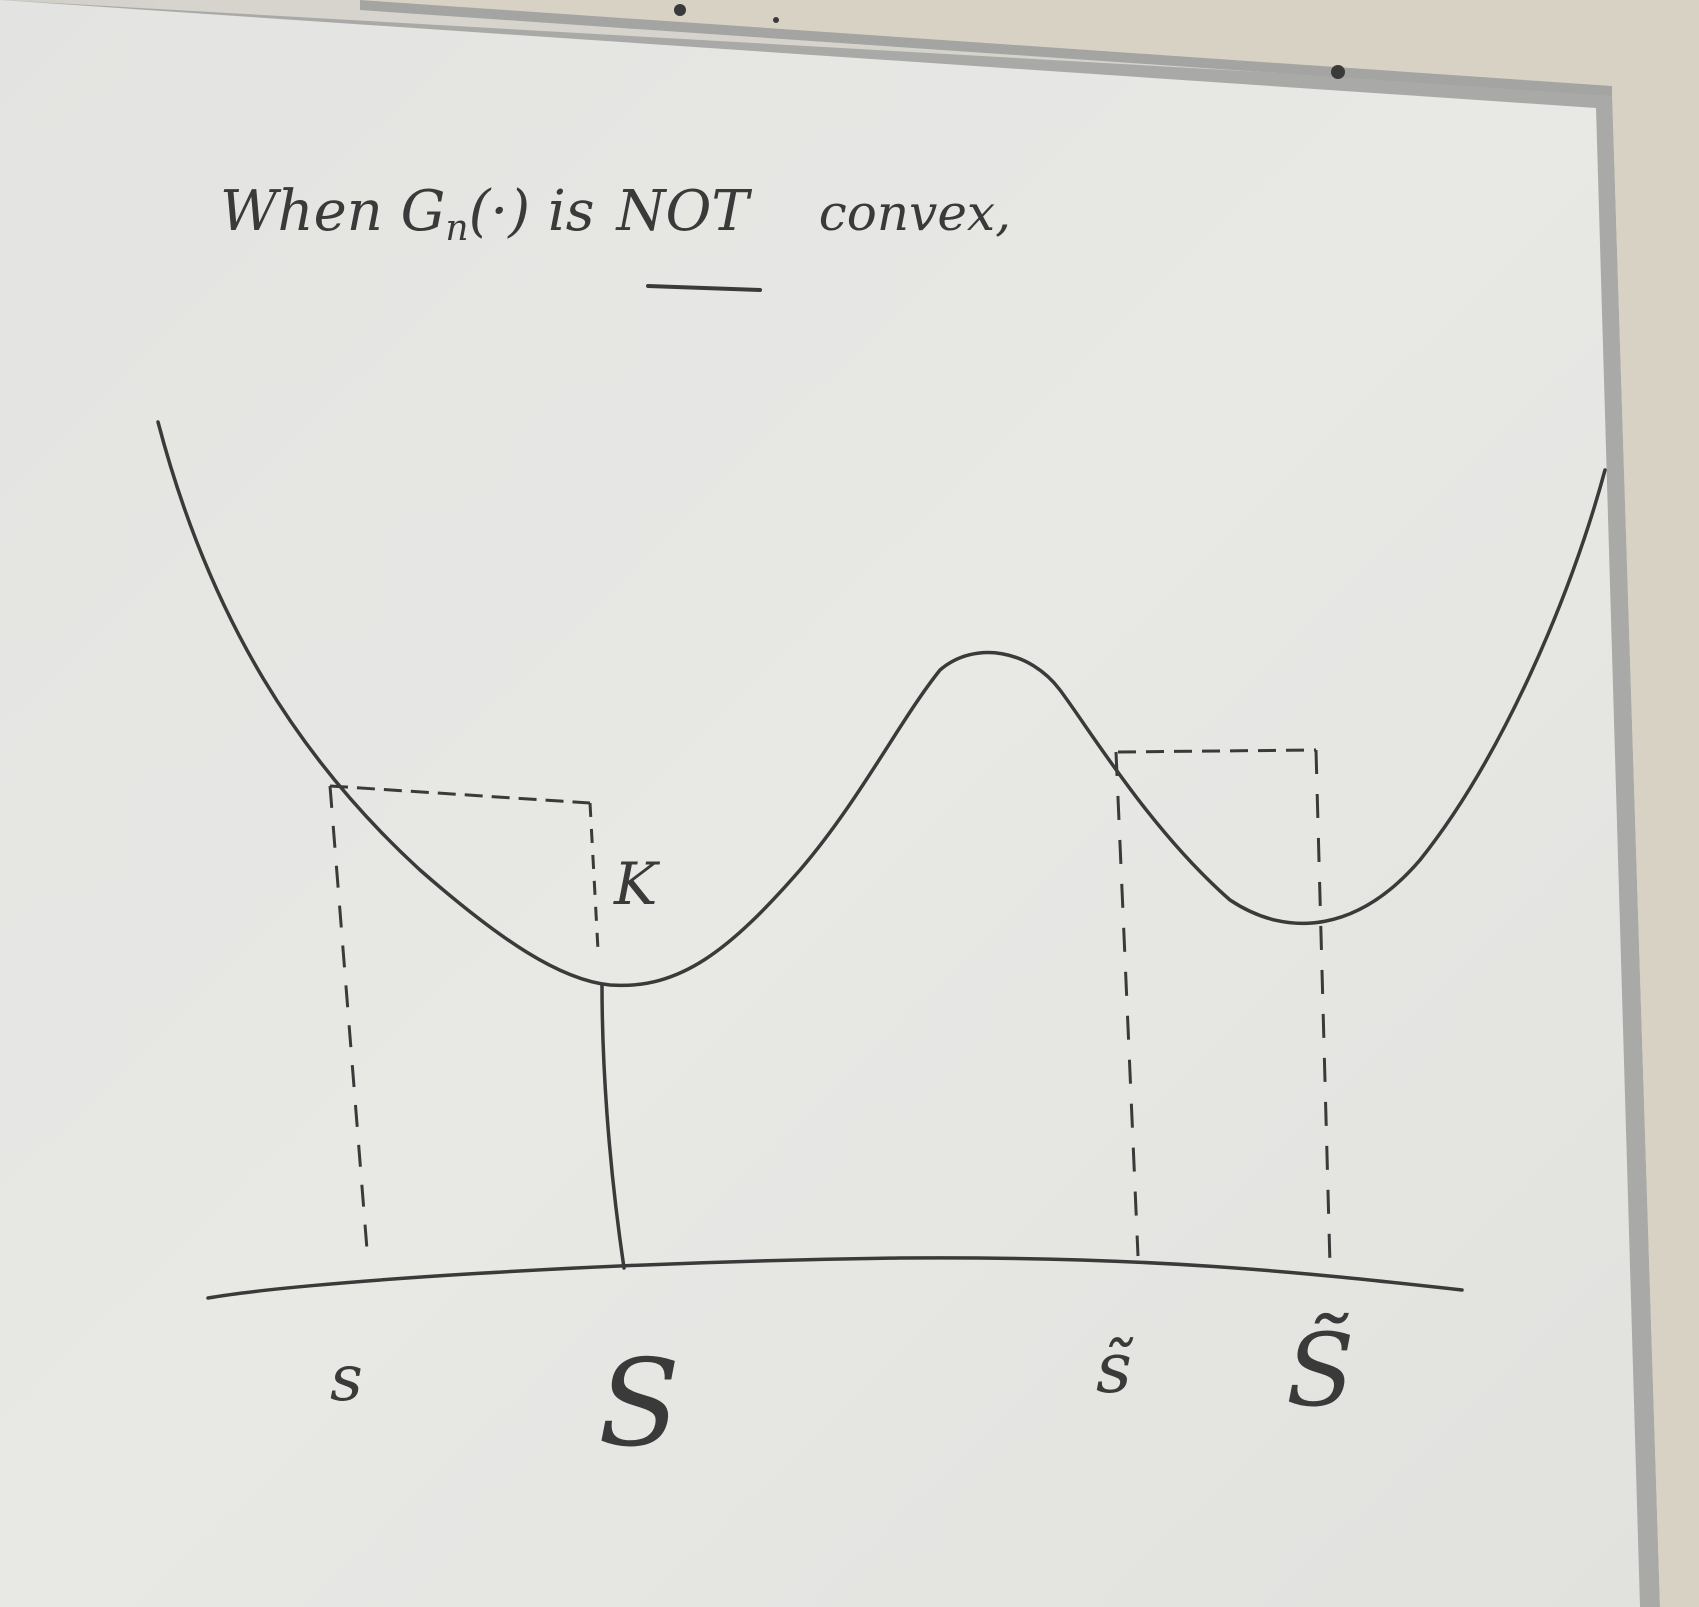  Describe the element at coordinates (915, 213) in the screenshot. I see `heading-suffix: convex,` at that location.